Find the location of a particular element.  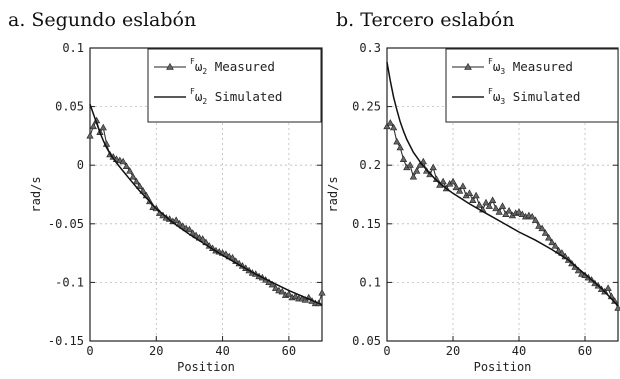

legend-entry-label: Fω2 Simulated is located at coordinates (236, 96).